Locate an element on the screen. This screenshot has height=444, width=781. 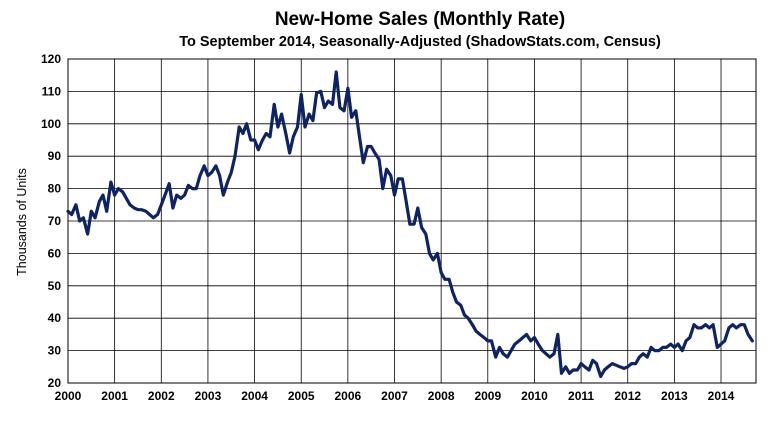
y-tick-label: 90 is located at coordinates (55, 156).